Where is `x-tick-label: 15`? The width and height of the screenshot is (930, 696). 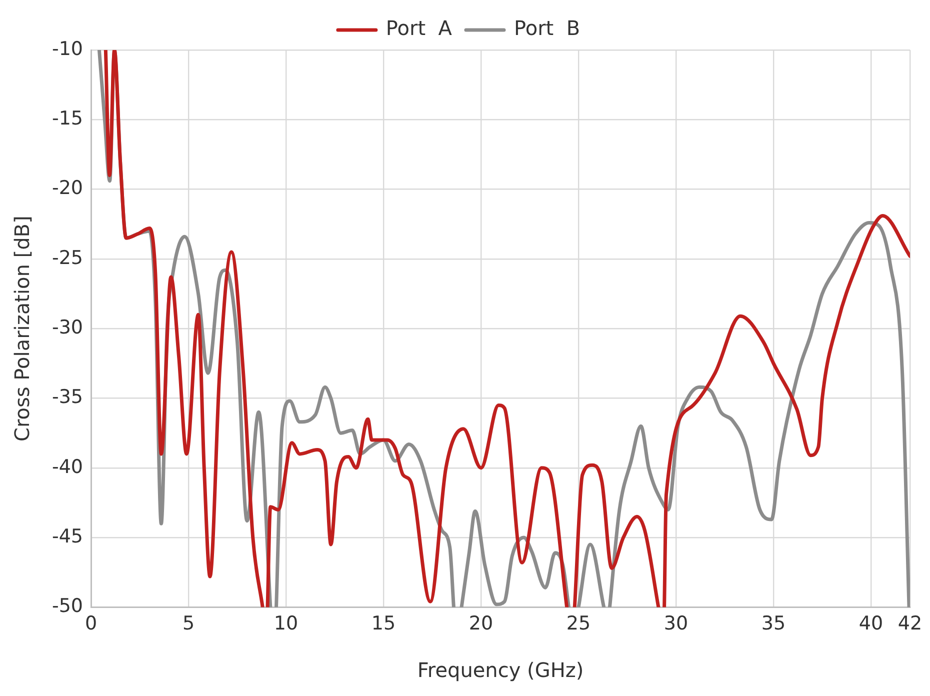 x-tick-label: 15 is located at coordinates (383, 623).